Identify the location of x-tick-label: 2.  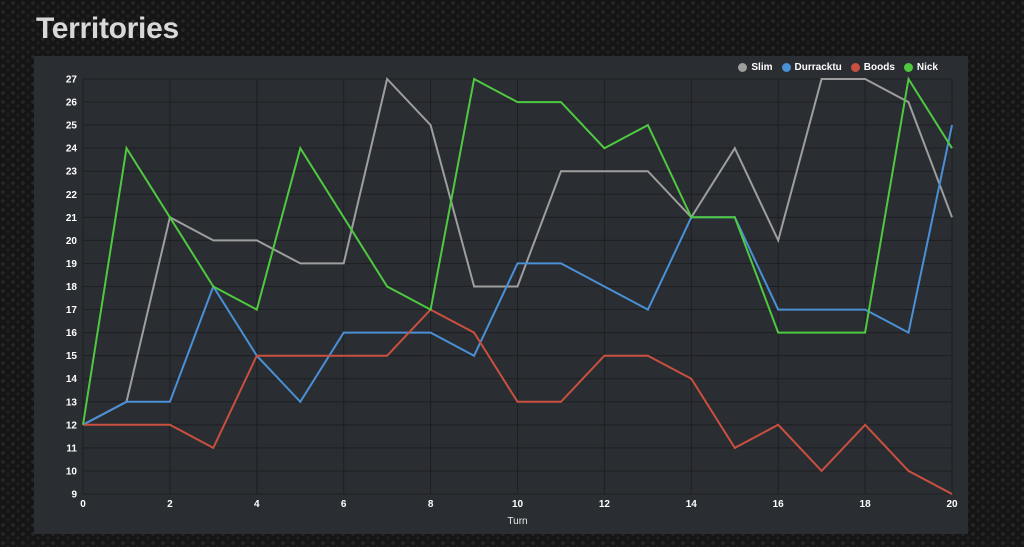
(170, 504).